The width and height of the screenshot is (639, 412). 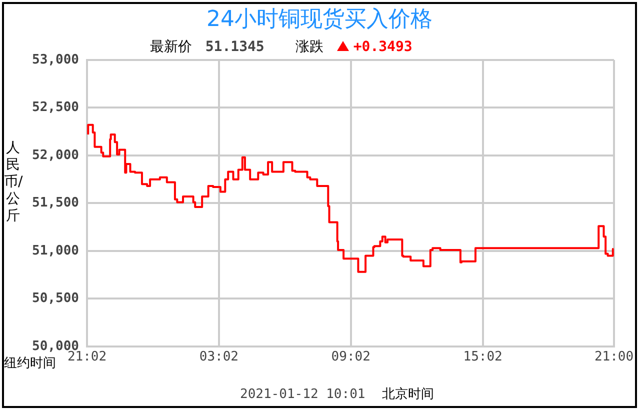 What do you see at coordinates (13, 182) in the screenshot?
I see `y-axis-title: 人民币/公斤` at bounding box center [13, 182].